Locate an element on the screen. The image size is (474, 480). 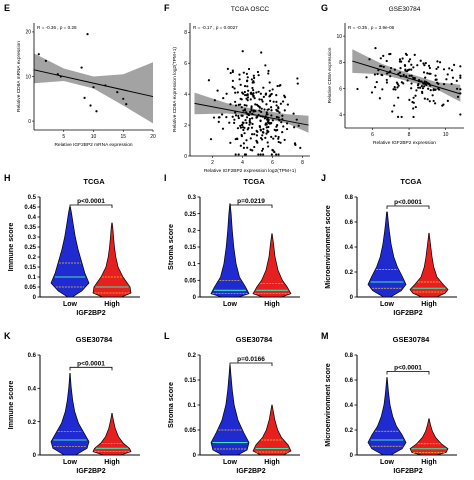
category-label: Low is located at coordinates (70, 304).